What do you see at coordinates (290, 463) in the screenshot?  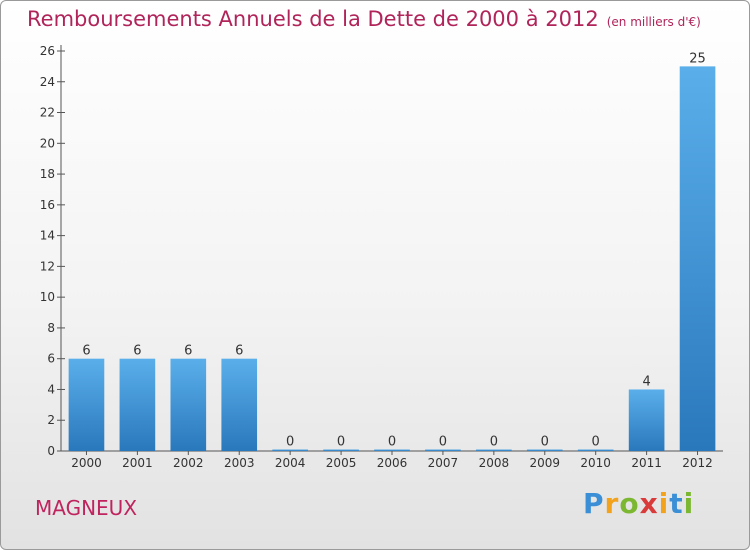 I see `x-tick-label: 2004` at bounding box center [290, 463].